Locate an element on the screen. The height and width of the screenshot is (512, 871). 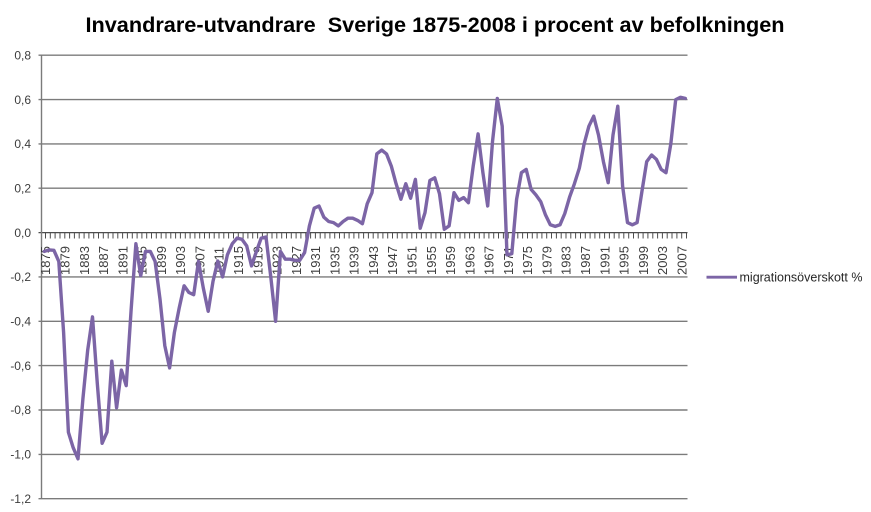
svg-text: 1943 is located at coordinates (373, 260).